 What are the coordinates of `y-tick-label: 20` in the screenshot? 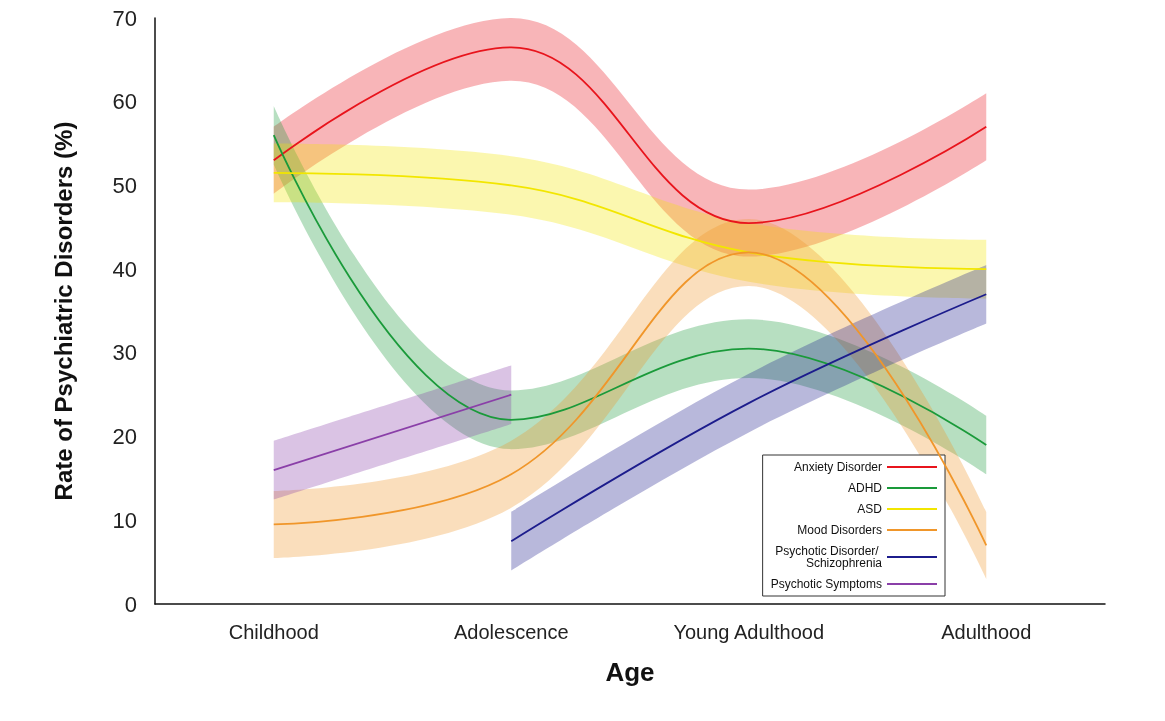 It's located at (124, 437).